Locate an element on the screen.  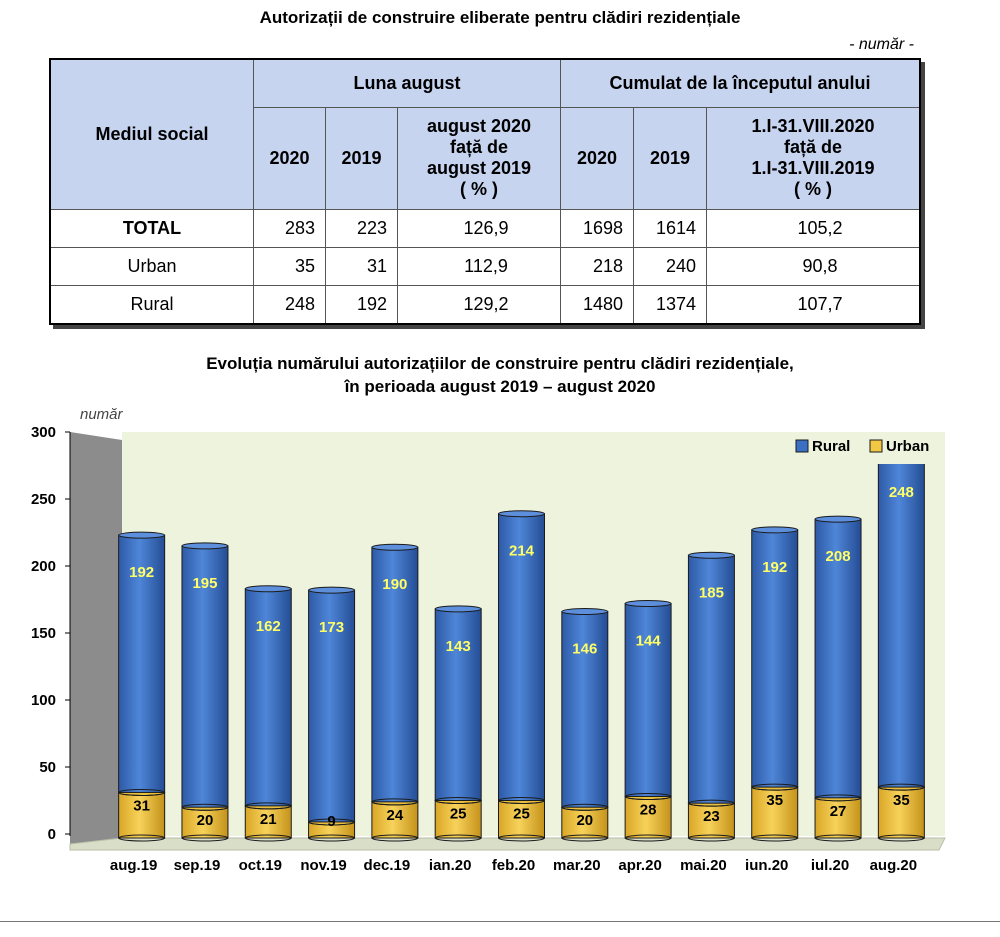
header-cumulat: Cumulat de la începutul anului is located at coordinates (740, 83).